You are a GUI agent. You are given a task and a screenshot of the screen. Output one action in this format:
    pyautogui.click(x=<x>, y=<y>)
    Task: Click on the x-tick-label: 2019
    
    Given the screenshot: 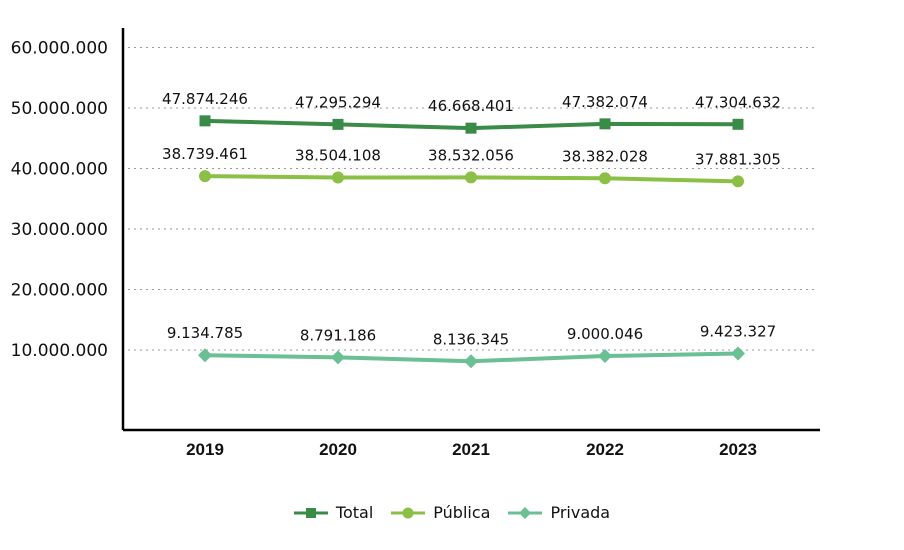 What is the action you would take?
    pyautogui.click(x=205, y=449)
    